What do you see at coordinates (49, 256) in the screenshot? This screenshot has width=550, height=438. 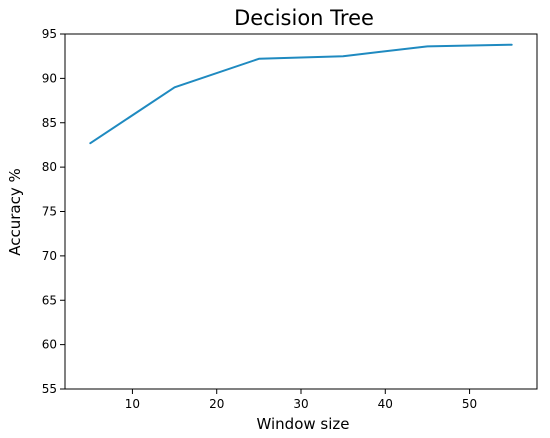 I see `y-tick-label: 70` at bounding box center [49, 256].